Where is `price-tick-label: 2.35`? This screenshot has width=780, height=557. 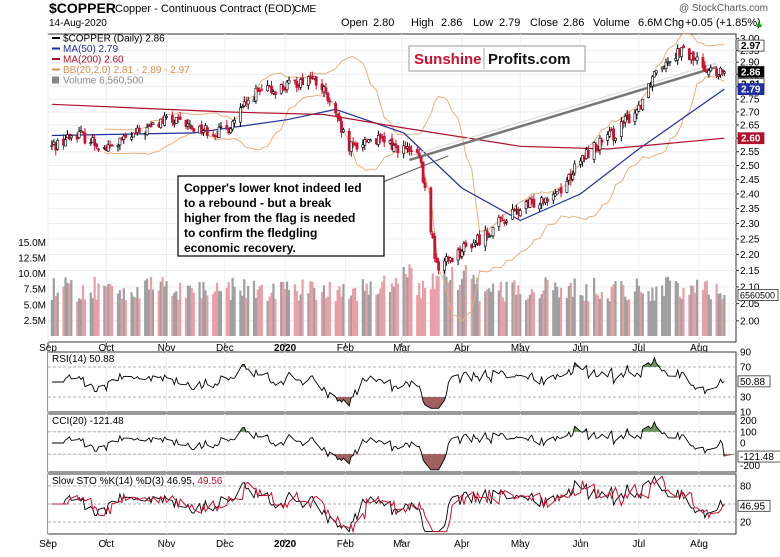
price-tick-label: 2.35 is located at coordinates (750, 209).